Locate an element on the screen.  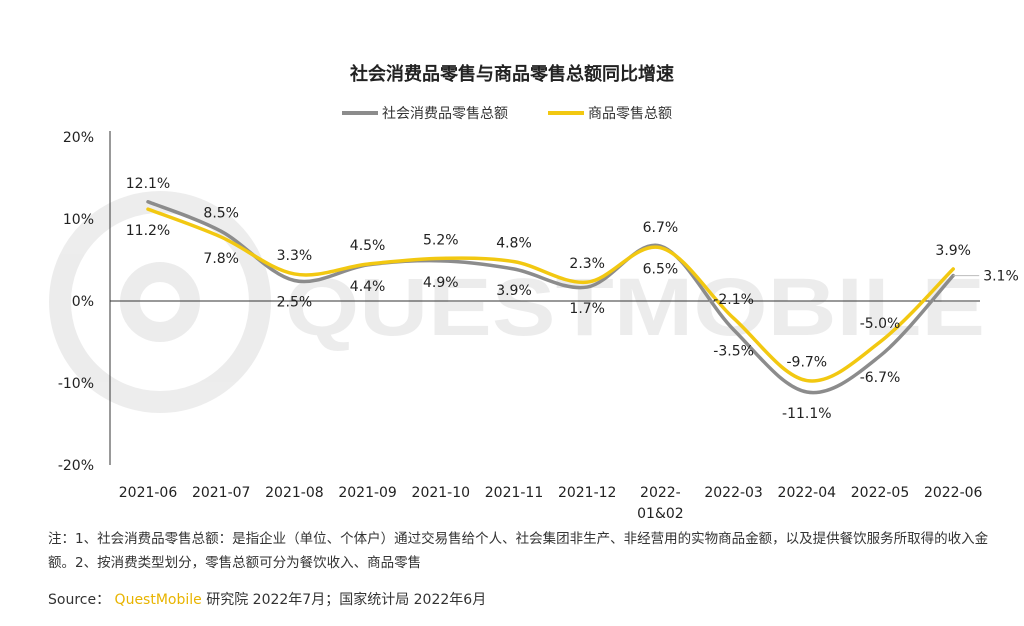
legend: 社会消费品零售总额 商品零售总额 is located at coordinates (507, 114).